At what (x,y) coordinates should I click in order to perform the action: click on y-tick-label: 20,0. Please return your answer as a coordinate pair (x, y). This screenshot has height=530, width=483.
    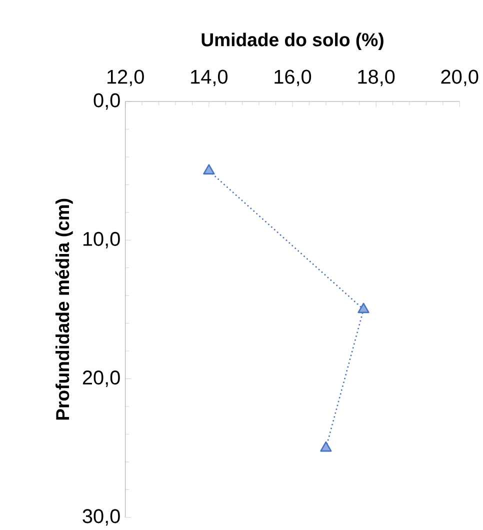
    Looking at the image, I should click on (101, 378).